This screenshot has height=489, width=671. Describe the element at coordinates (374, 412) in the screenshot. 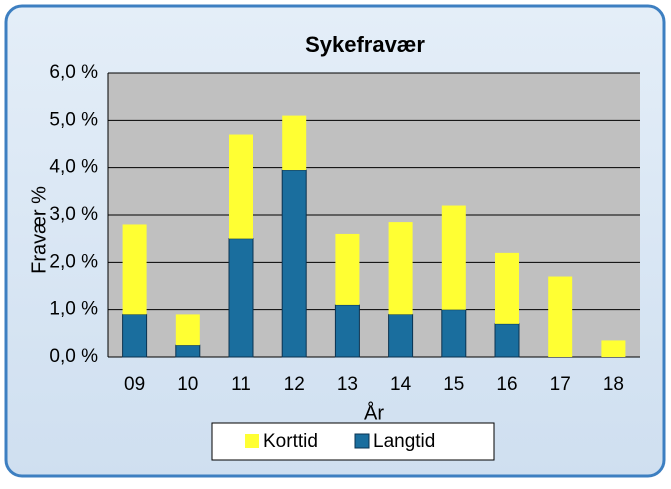

I see `x-axis-label: År` at that location.